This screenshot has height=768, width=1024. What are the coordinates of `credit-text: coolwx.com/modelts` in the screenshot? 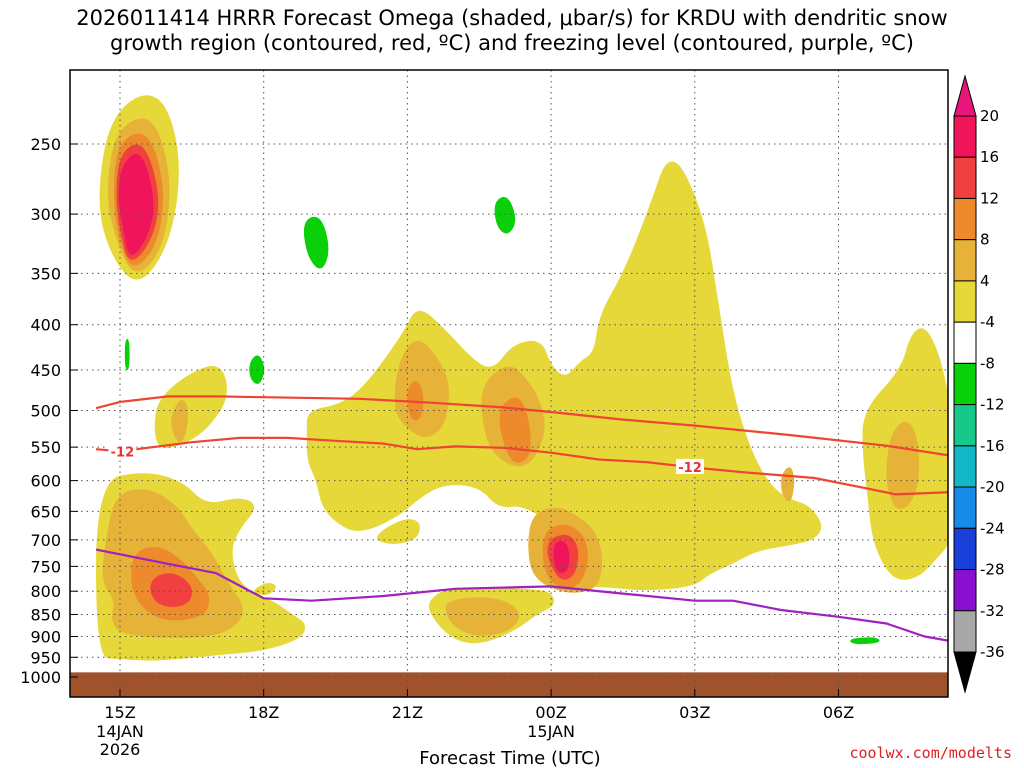 It's located at (930, 753).